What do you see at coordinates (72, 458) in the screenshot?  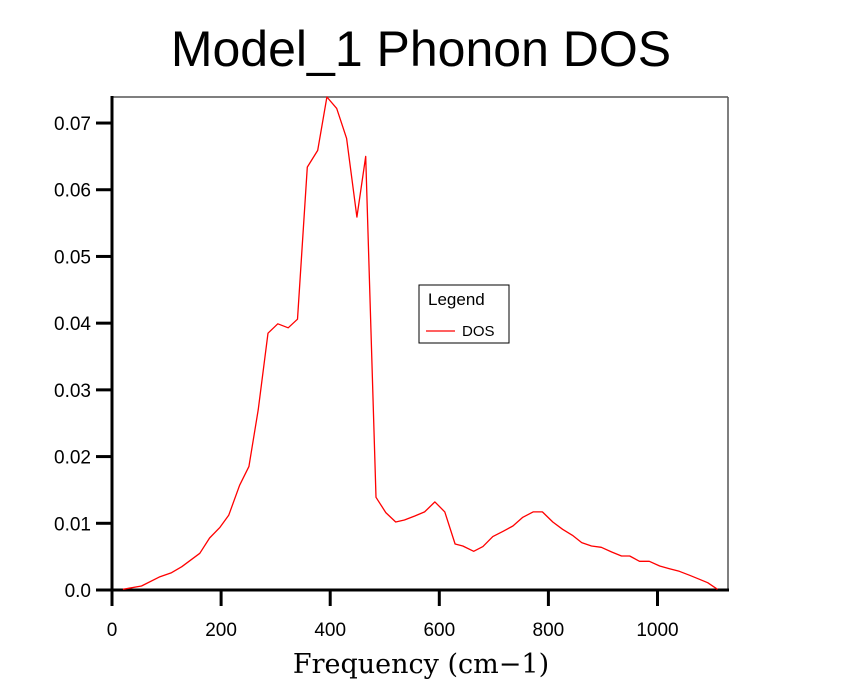 I see `y-tick-label: 0.02` at bounding box center [72, 458].